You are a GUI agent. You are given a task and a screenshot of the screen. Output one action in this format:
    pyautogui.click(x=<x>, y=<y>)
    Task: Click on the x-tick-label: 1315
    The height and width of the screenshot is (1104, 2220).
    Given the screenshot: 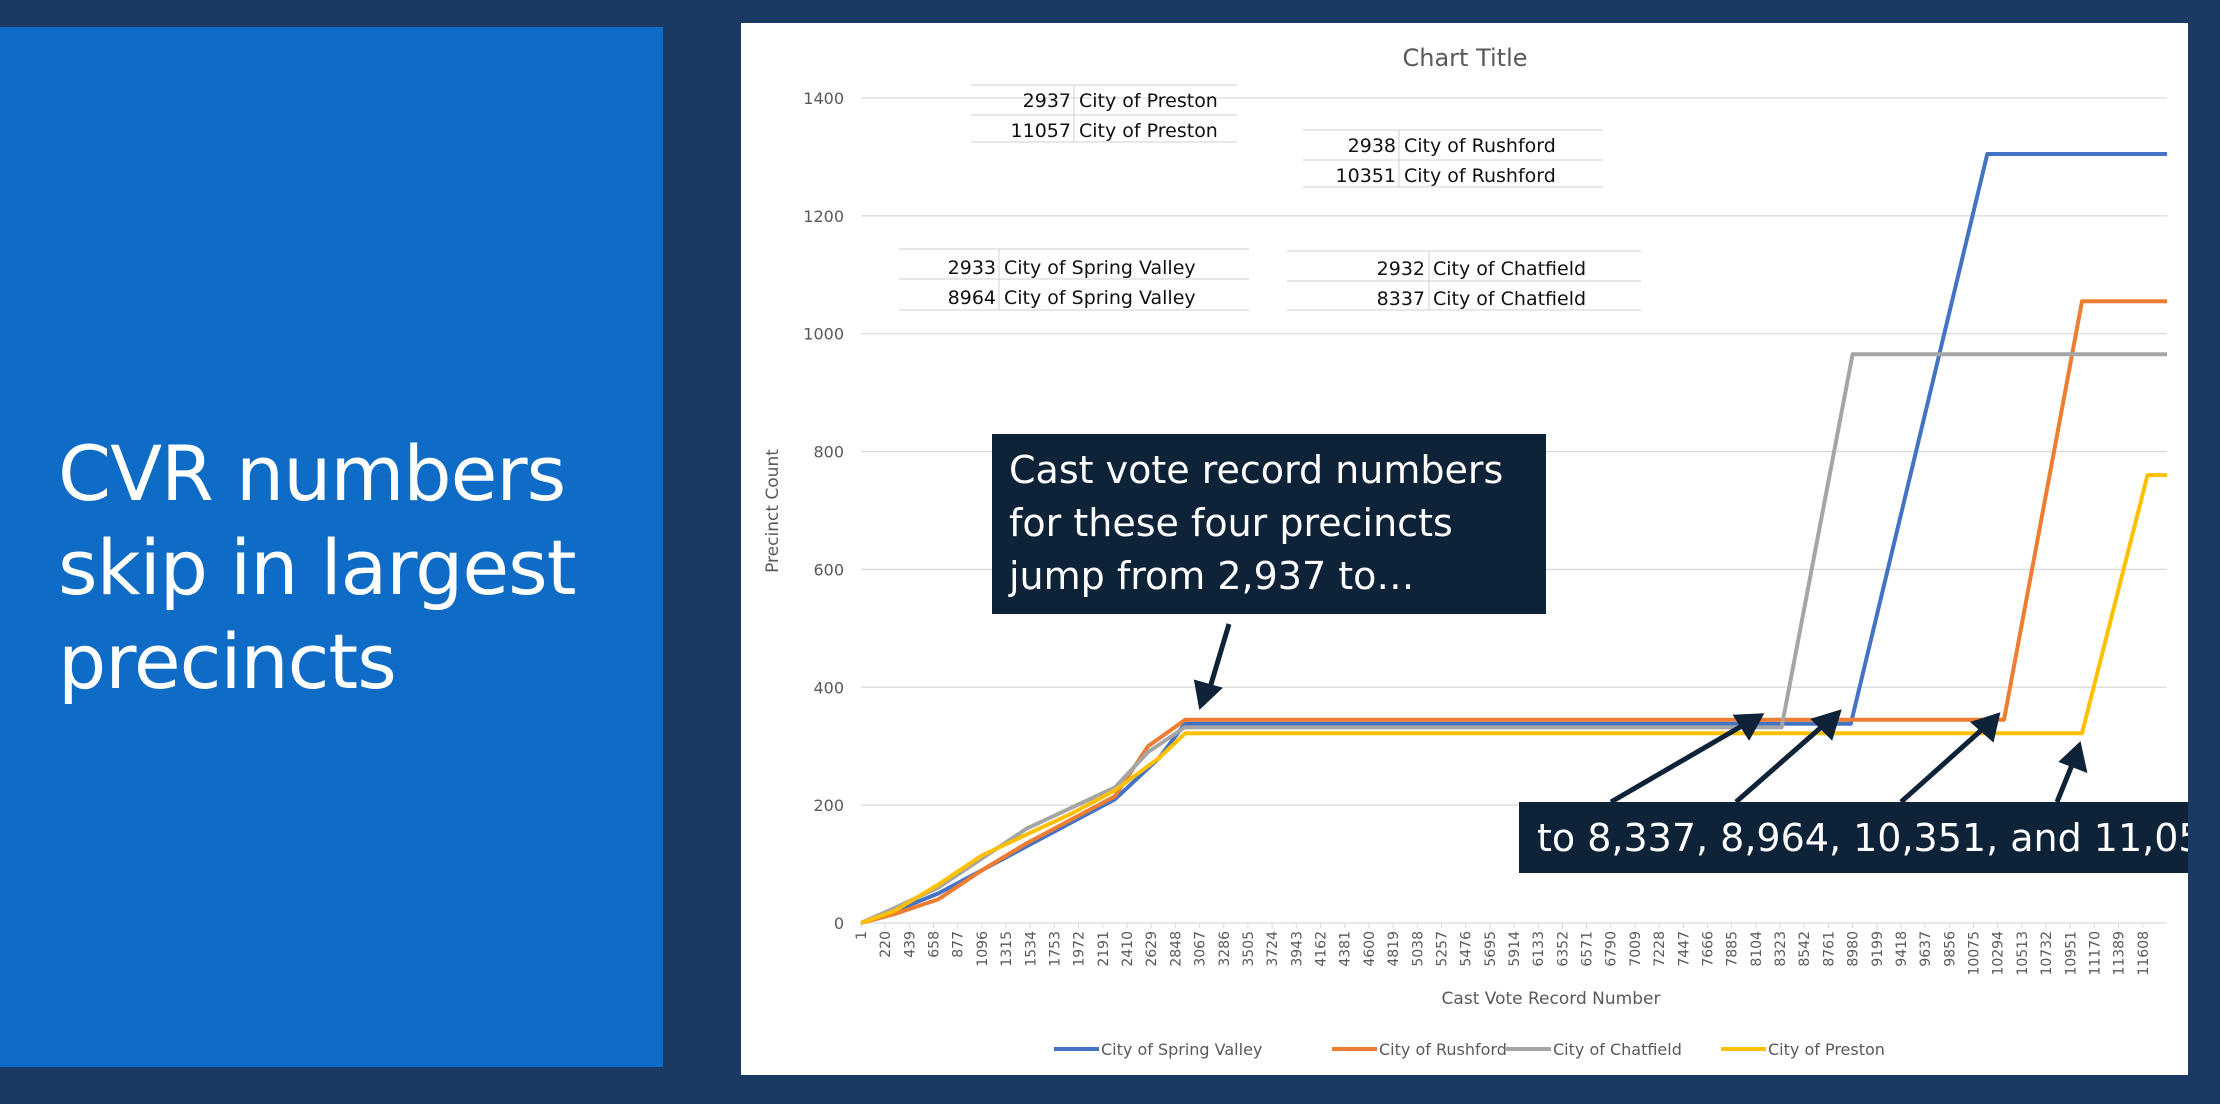 What is the action you would take?
    pyautogui.click(x=1007, y=949)
    